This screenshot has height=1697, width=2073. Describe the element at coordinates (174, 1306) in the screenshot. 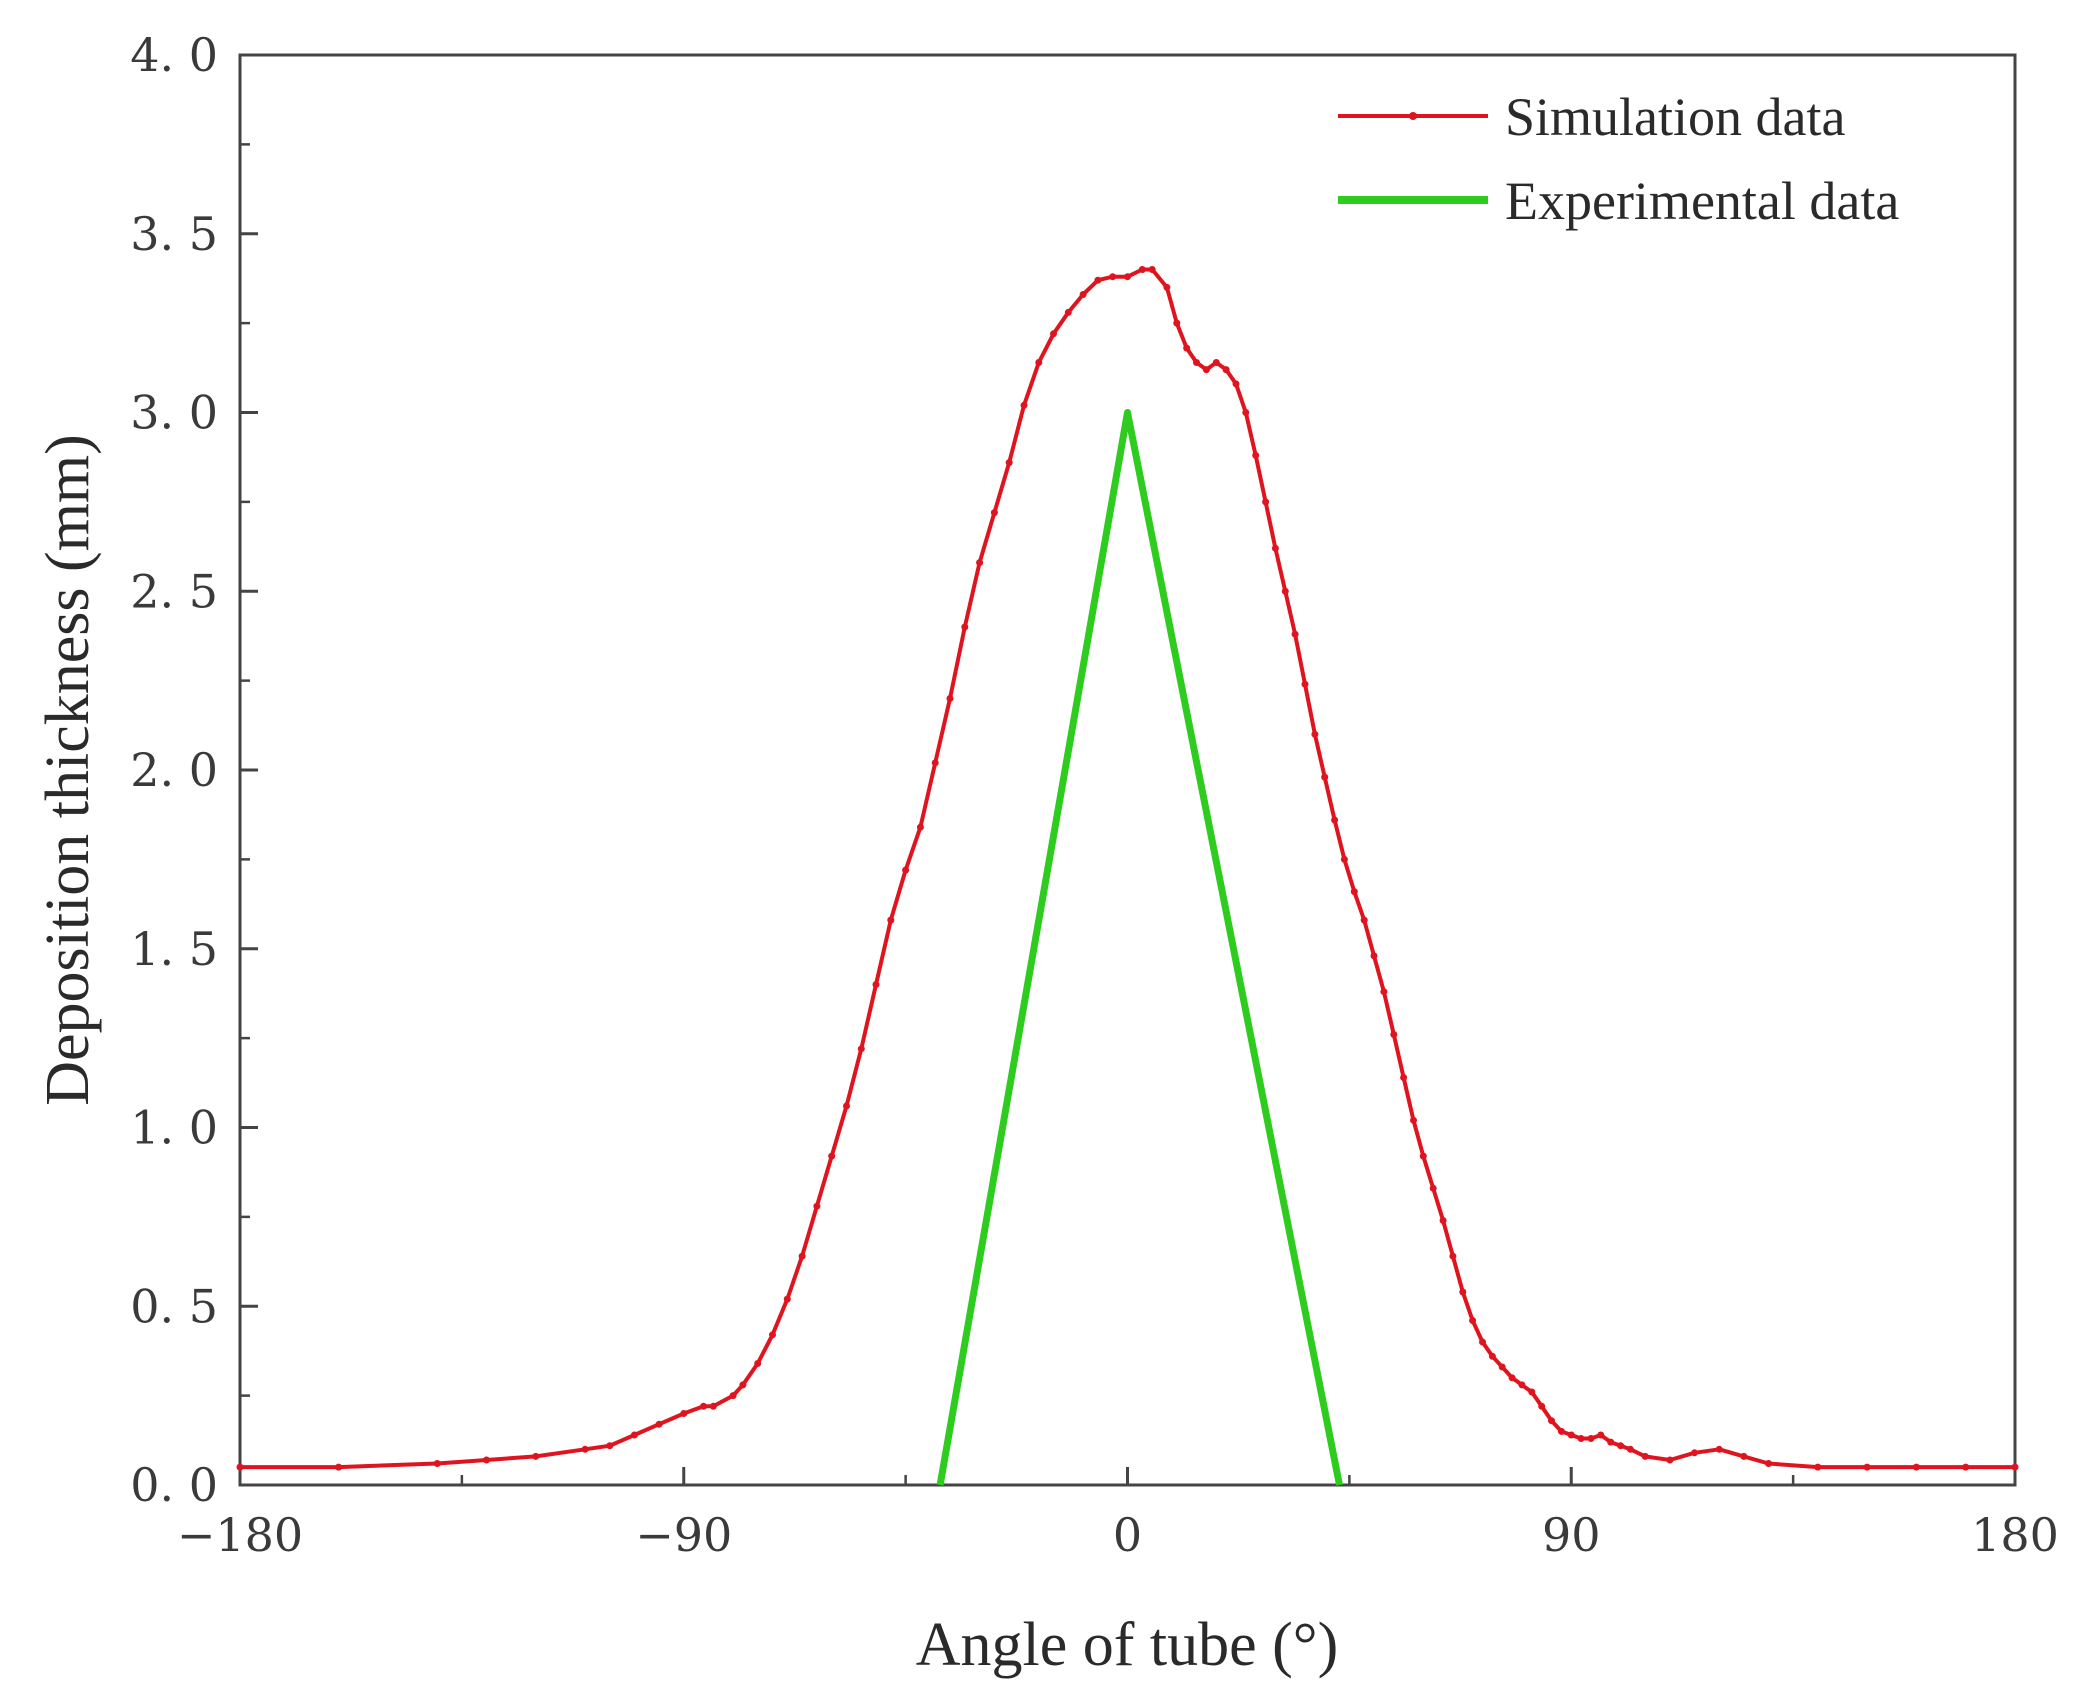

I see `y-tick-label: 0. 5` at that location.